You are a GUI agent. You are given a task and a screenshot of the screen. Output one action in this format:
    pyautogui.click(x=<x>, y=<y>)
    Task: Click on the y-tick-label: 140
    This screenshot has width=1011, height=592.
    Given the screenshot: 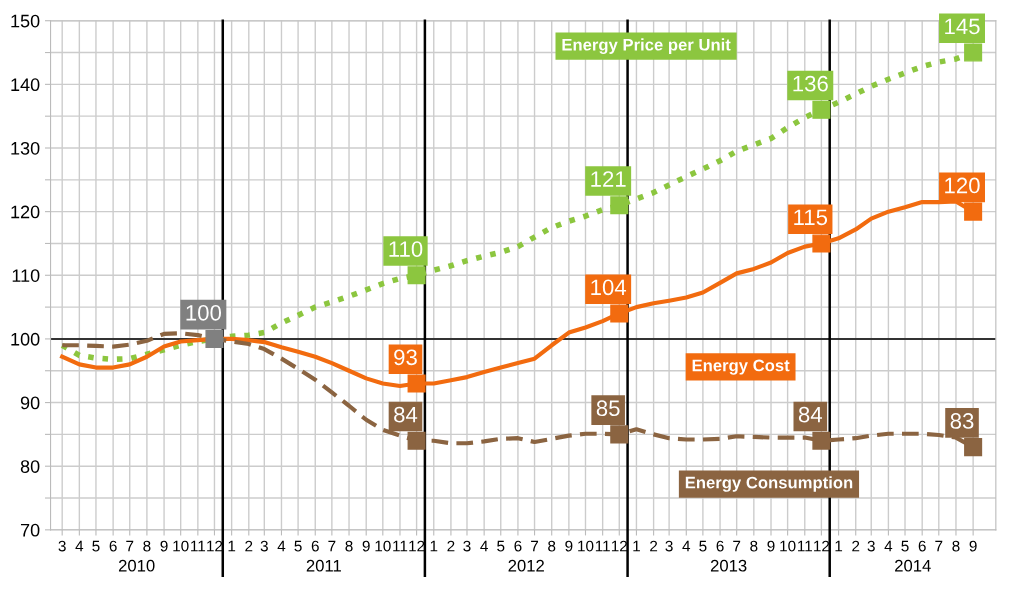 What is the action you would take?
    pyautogui.click(x=25, y=85)
    